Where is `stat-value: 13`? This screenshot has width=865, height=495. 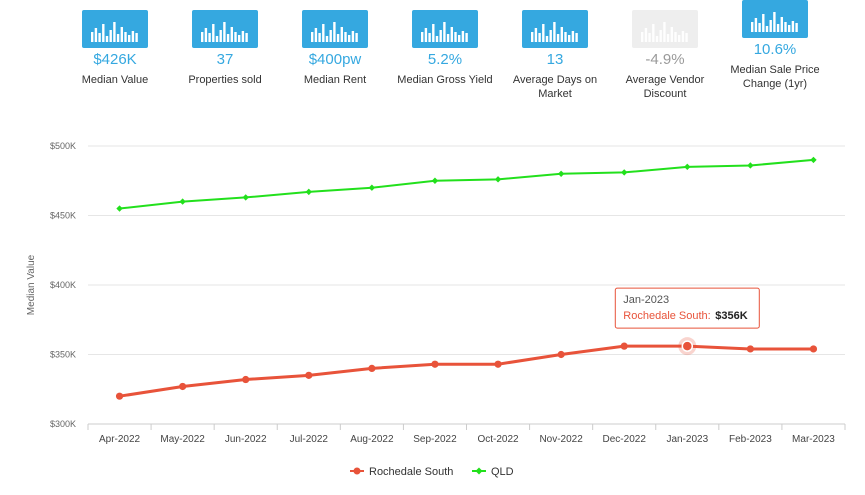
stat-value: 13 is located at coordinates (555, 59).